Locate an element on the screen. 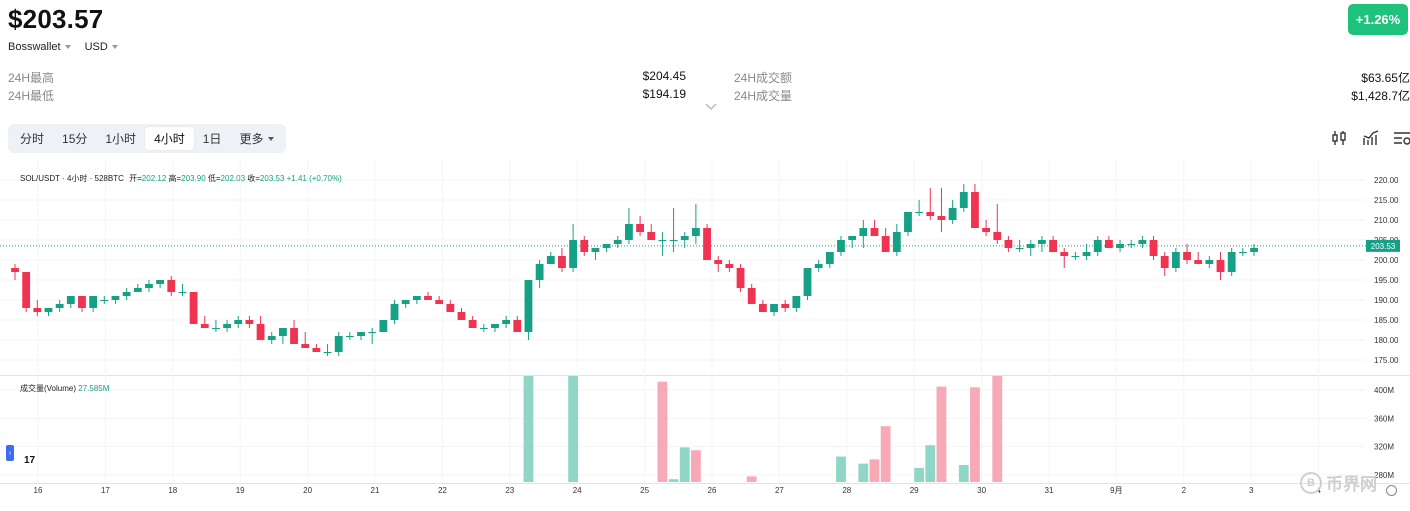  price-tick-label: 215.00 is located at coordinates (1386, 200).